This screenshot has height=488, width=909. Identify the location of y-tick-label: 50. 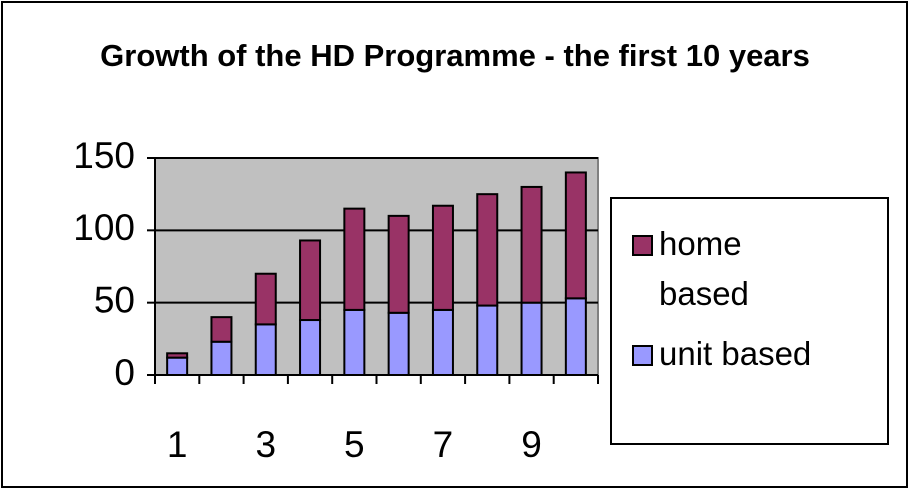
(114, 299).